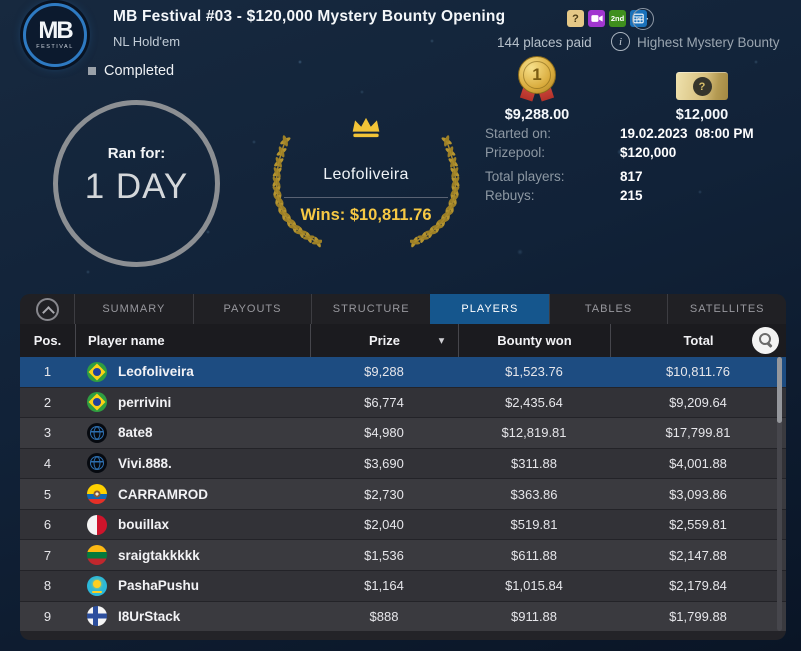  What do you see at coordinates (136, 153) in the screenshot?
I see `ran-for-label: Ran for:` at bounding box center [136, 153].